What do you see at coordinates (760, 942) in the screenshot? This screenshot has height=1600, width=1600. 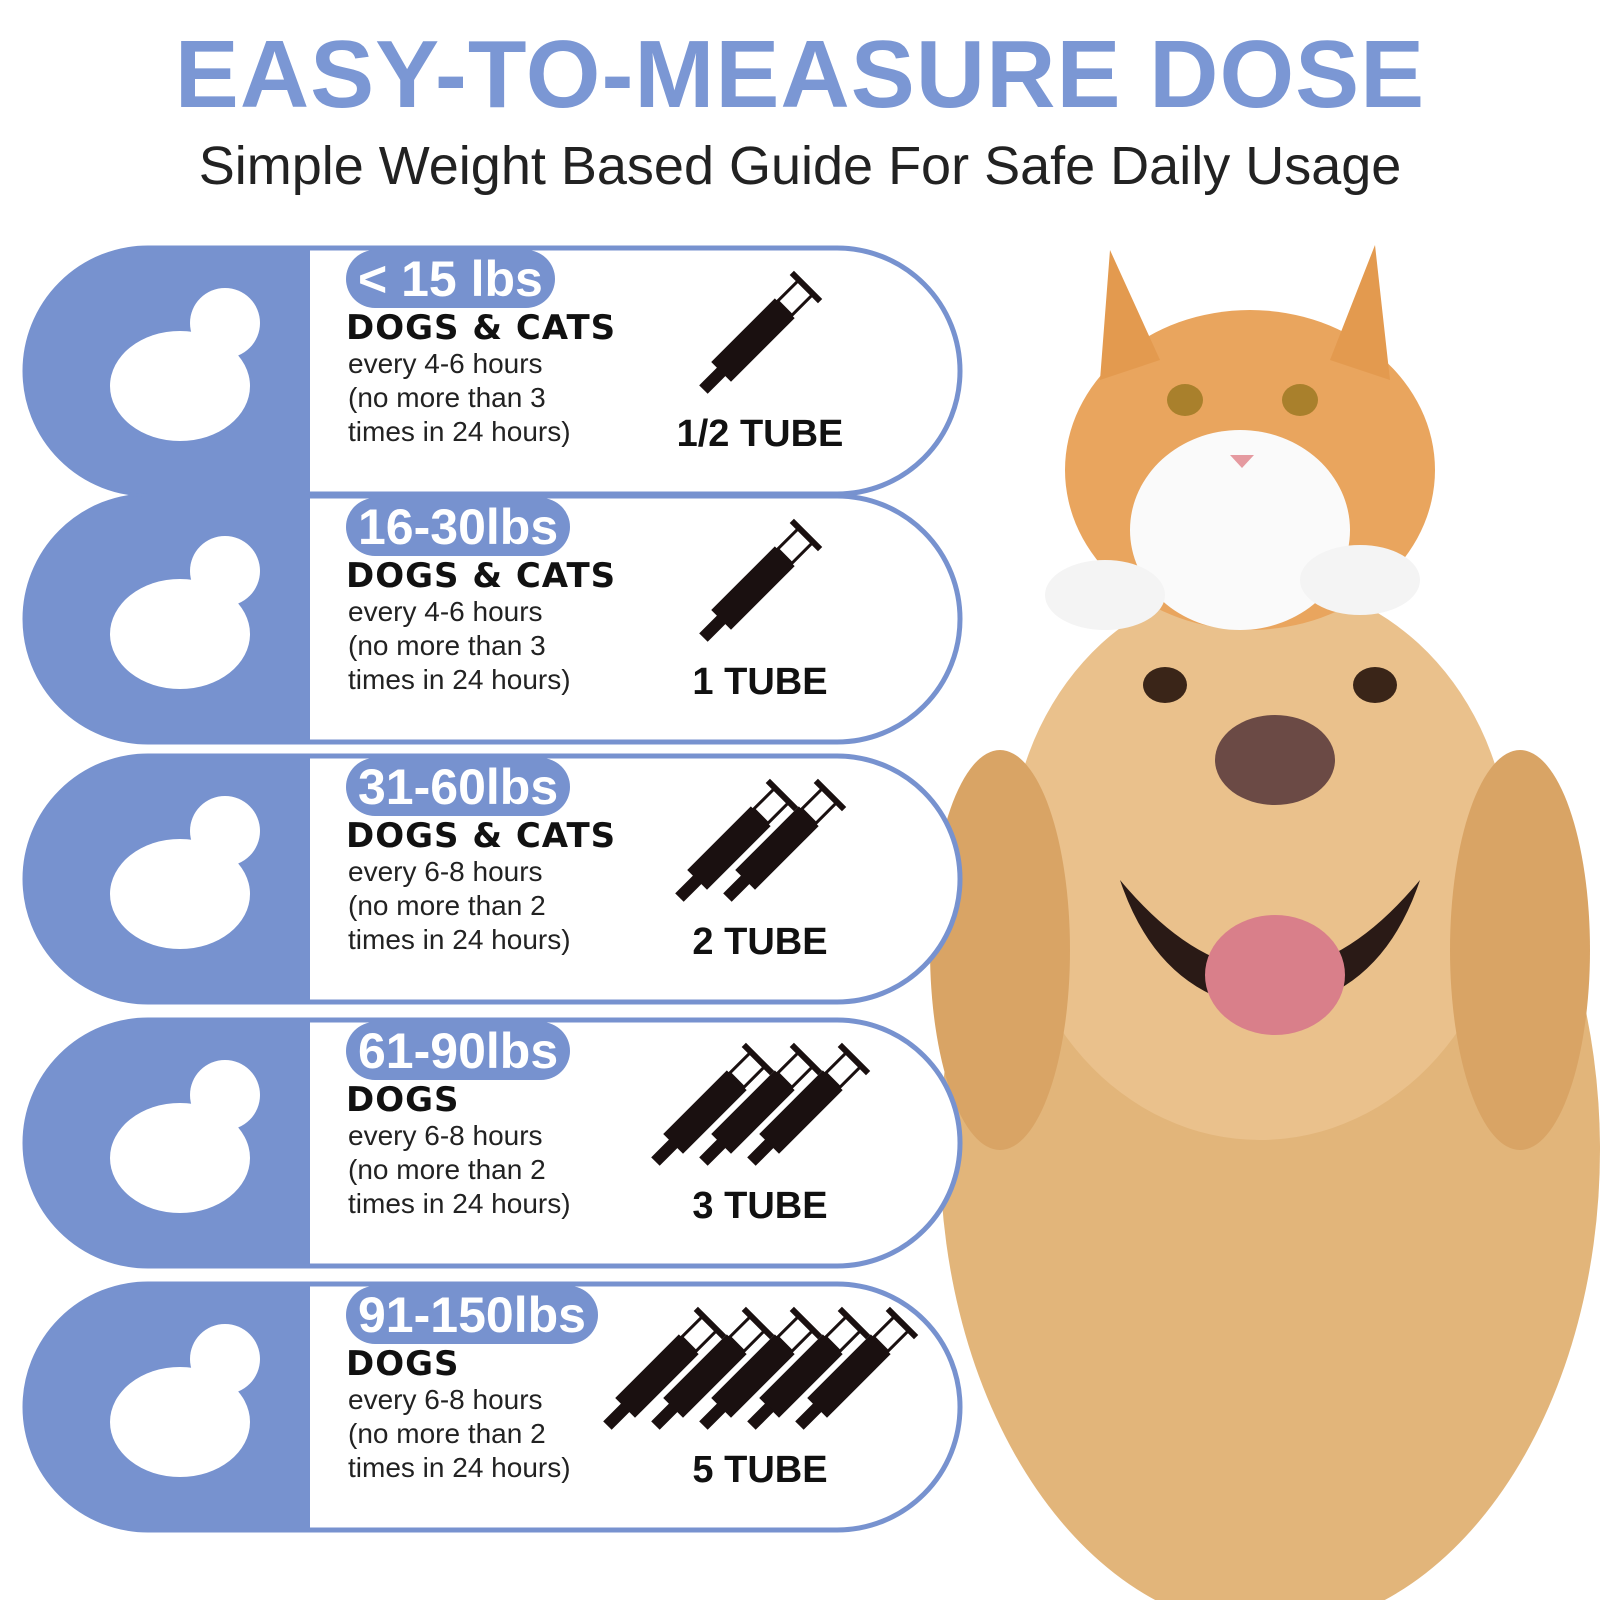 I see `dose-label: 2 TUBE` at bounding box center [760, 942].